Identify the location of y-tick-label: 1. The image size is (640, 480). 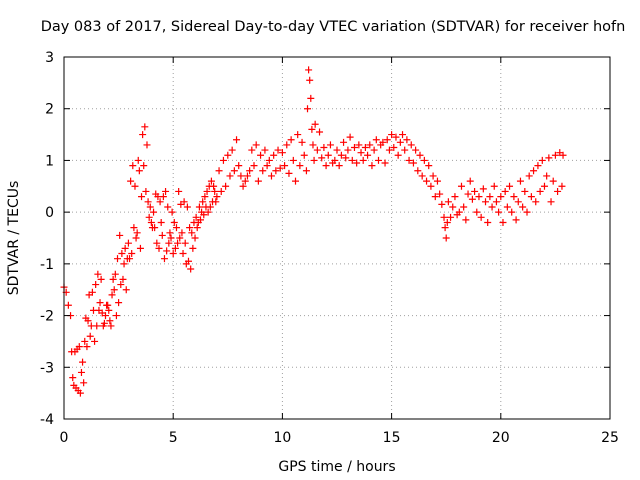
(49, 161).